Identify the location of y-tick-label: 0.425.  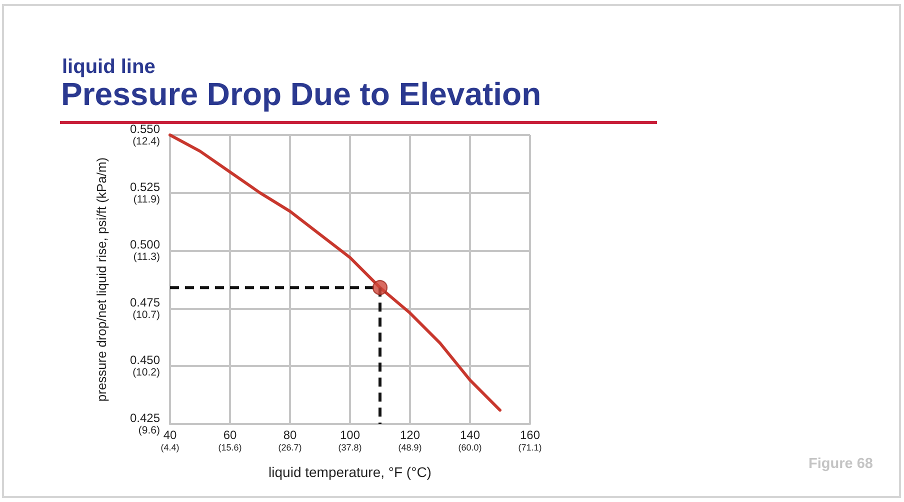
(145, 418).